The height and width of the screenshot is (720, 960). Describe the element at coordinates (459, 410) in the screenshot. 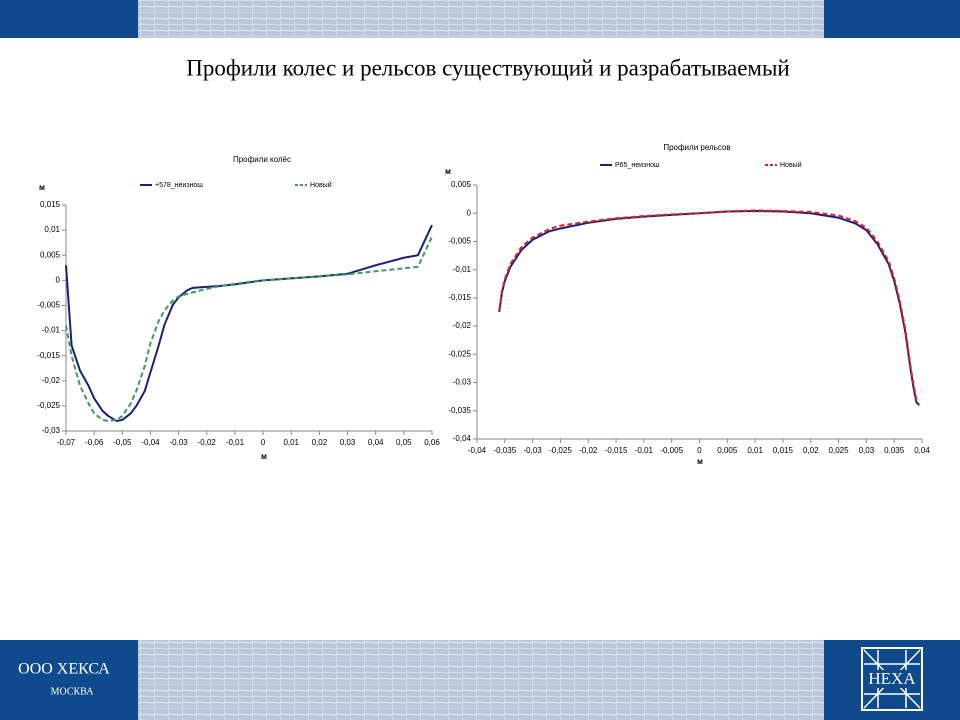

I see `y-tick-label: -0,035` at that location.